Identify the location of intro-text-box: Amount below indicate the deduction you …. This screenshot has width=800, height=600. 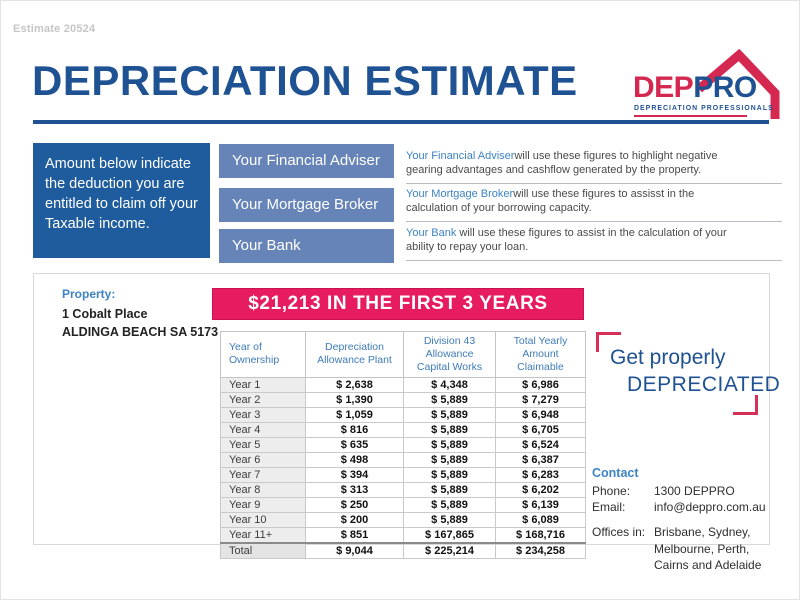
(121, 200).